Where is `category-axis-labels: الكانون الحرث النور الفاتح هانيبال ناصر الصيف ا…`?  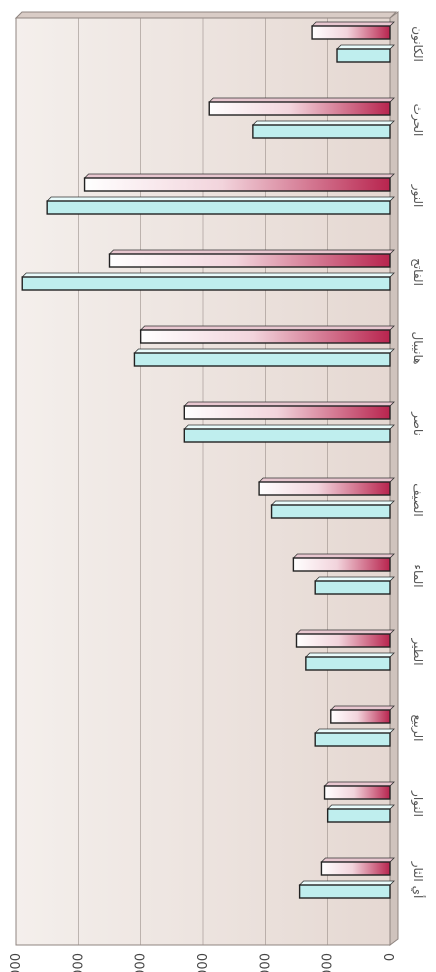 category-axis-labels: الكانون الحرث النور الفاتح هانيبال ناصر الصيف ا… is located at coordinates (418, 462).